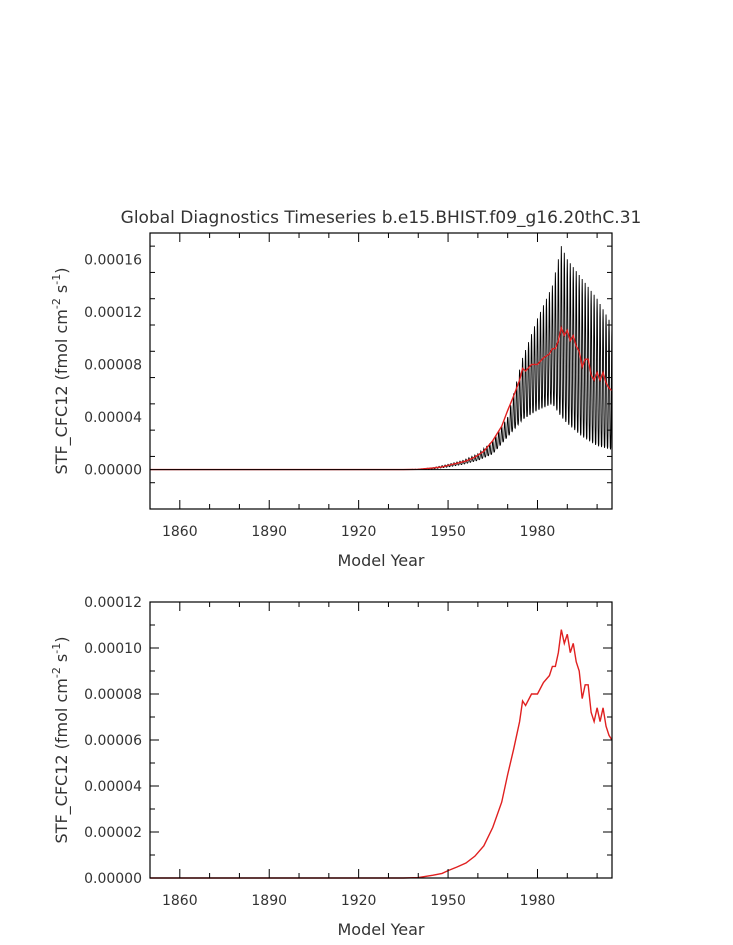  I want to click on y-tick-label: 0.00016, so click(113, 260).